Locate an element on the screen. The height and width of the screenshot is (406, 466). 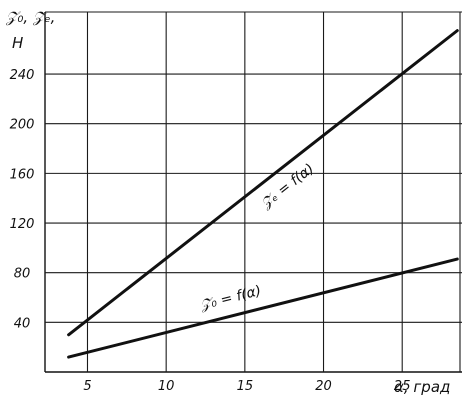
y-tick-label: 120 is located at coordinates (22, 224).